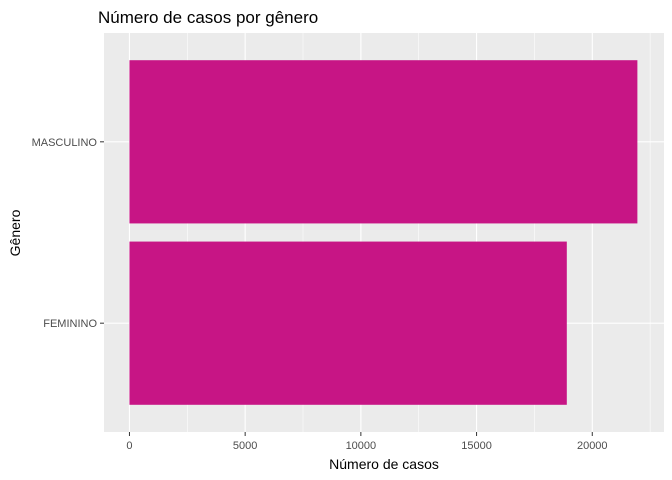 Image resolution: width=672 pixels, height=480 pixels. What do you see at coordinates (15, 232) in the screenshot?
I see `y-axis-title: Gênero` at bounding box center [15, 232].